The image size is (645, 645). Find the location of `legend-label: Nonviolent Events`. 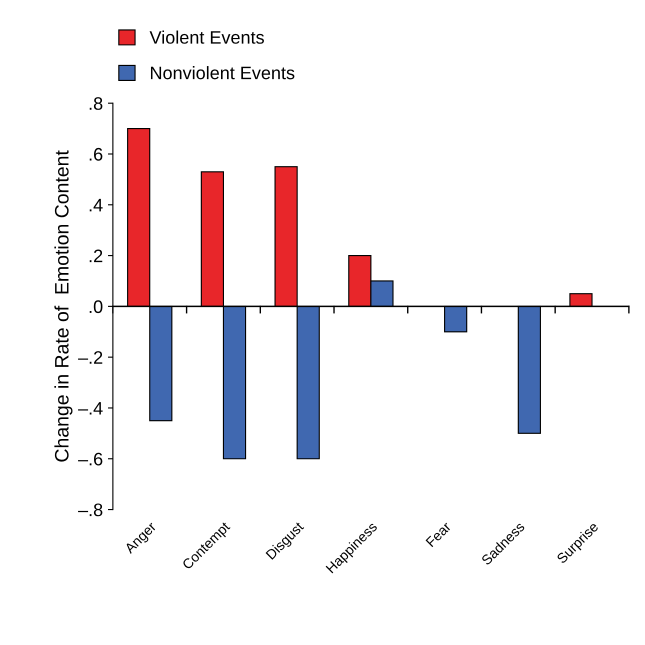

legend-label: Nonviolent Events is located at coordinates (222, 73).